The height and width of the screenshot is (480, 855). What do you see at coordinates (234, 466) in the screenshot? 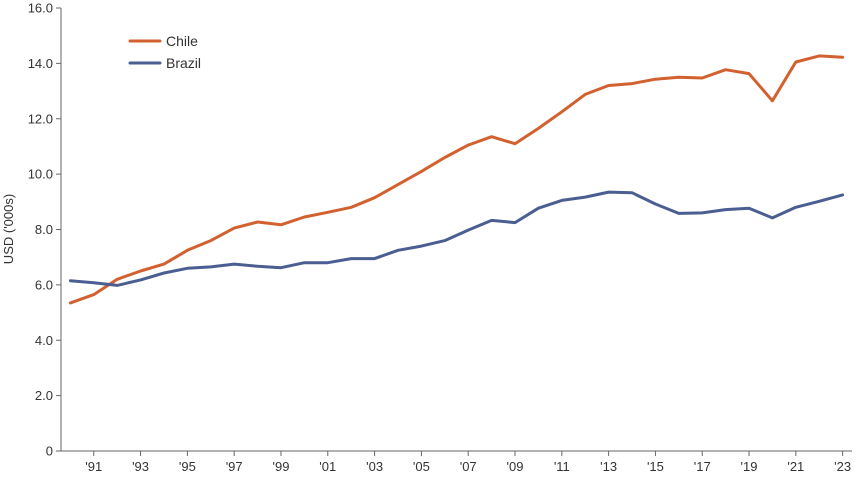
I see `x-tick-label: '97` at bounding box center [234, 466].